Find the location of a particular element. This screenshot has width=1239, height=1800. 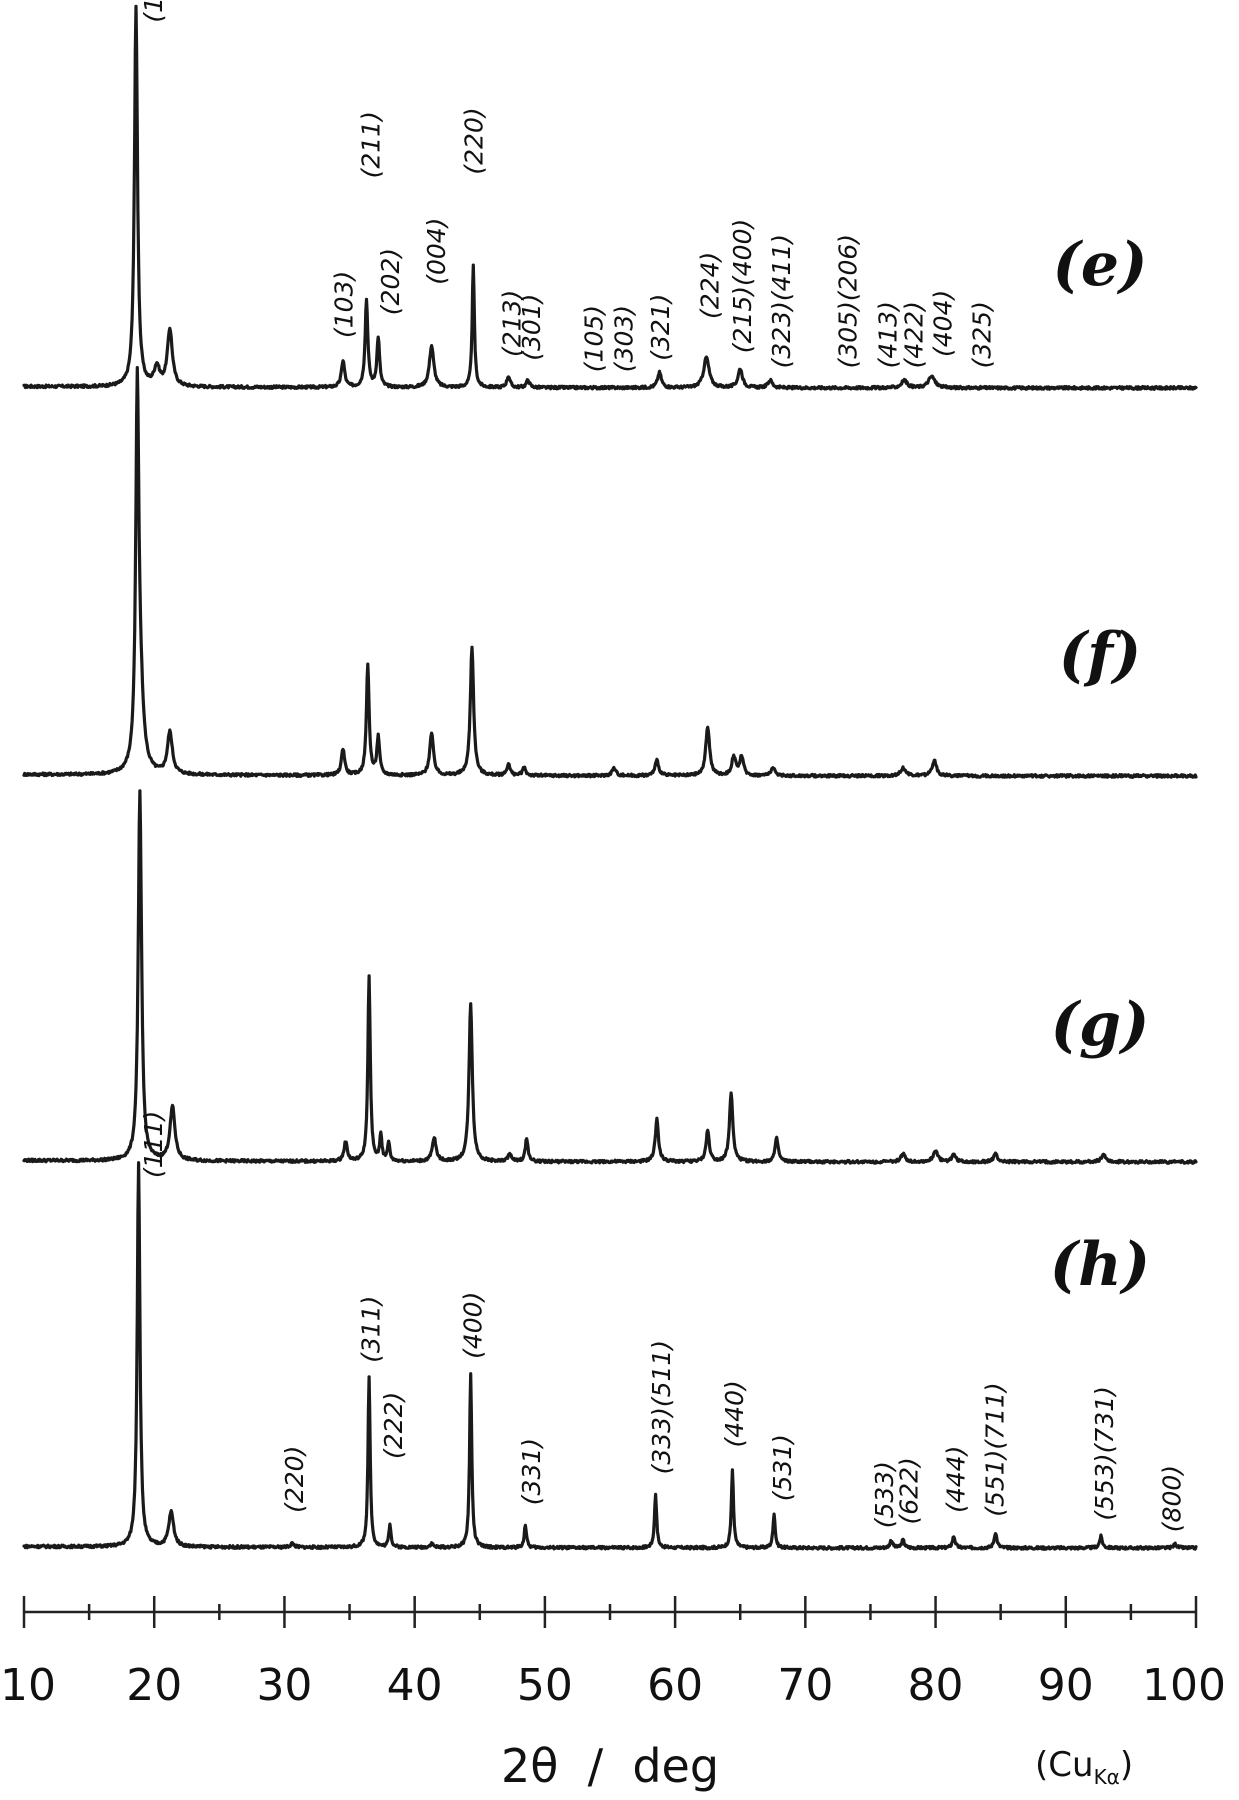

panel-label-0: (e) is located at coordinates (1100, 265).